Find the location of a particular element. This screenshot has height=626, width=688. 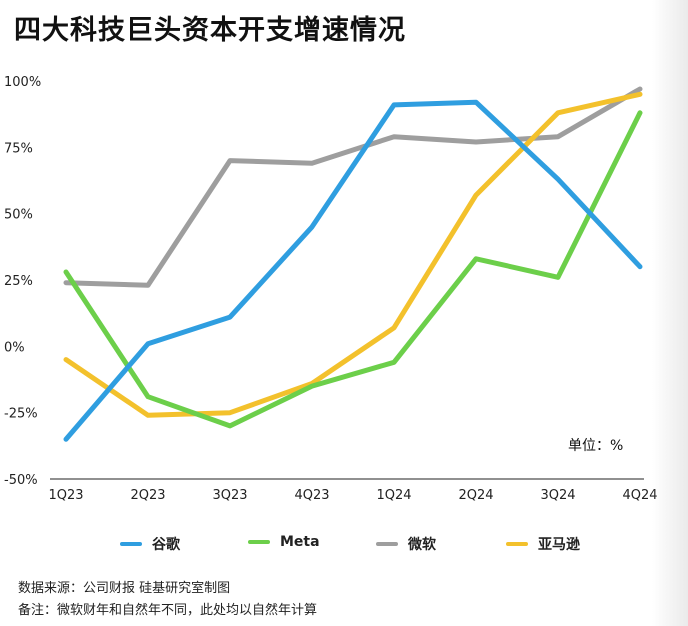

y-tick-label: -25% is located at coordinates (21, 414).